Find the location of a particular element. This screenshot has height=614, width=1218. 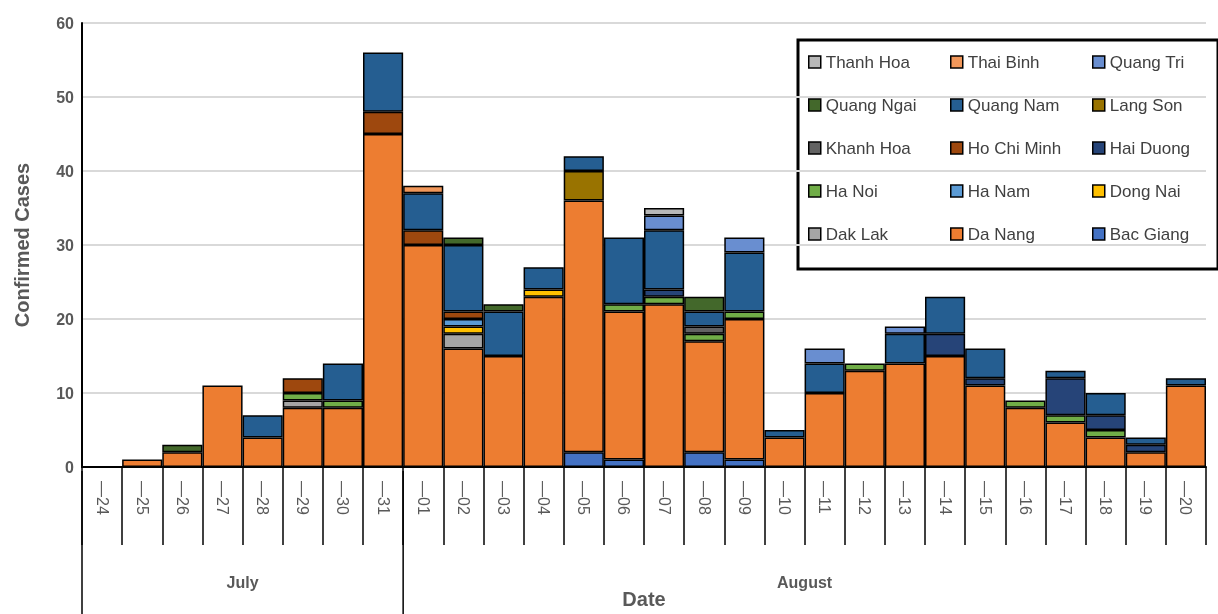

x-tick-label: —13 is located at coordinates (905, 498).